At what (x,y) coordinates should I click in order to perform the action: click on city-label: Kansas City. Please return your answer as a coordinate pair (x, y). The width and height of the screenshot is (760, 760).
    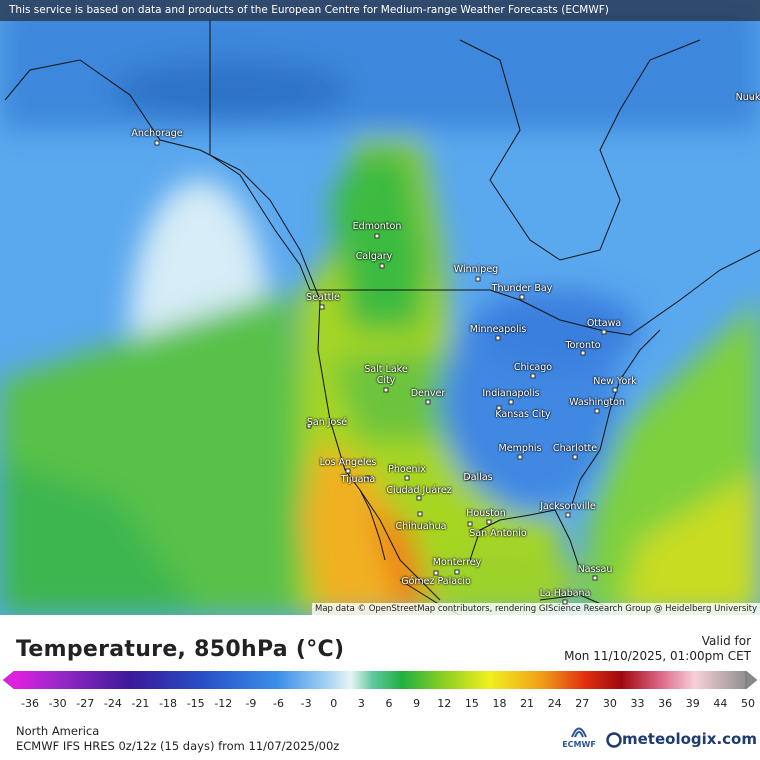
    Looking at the image, I should click on (523, 414).